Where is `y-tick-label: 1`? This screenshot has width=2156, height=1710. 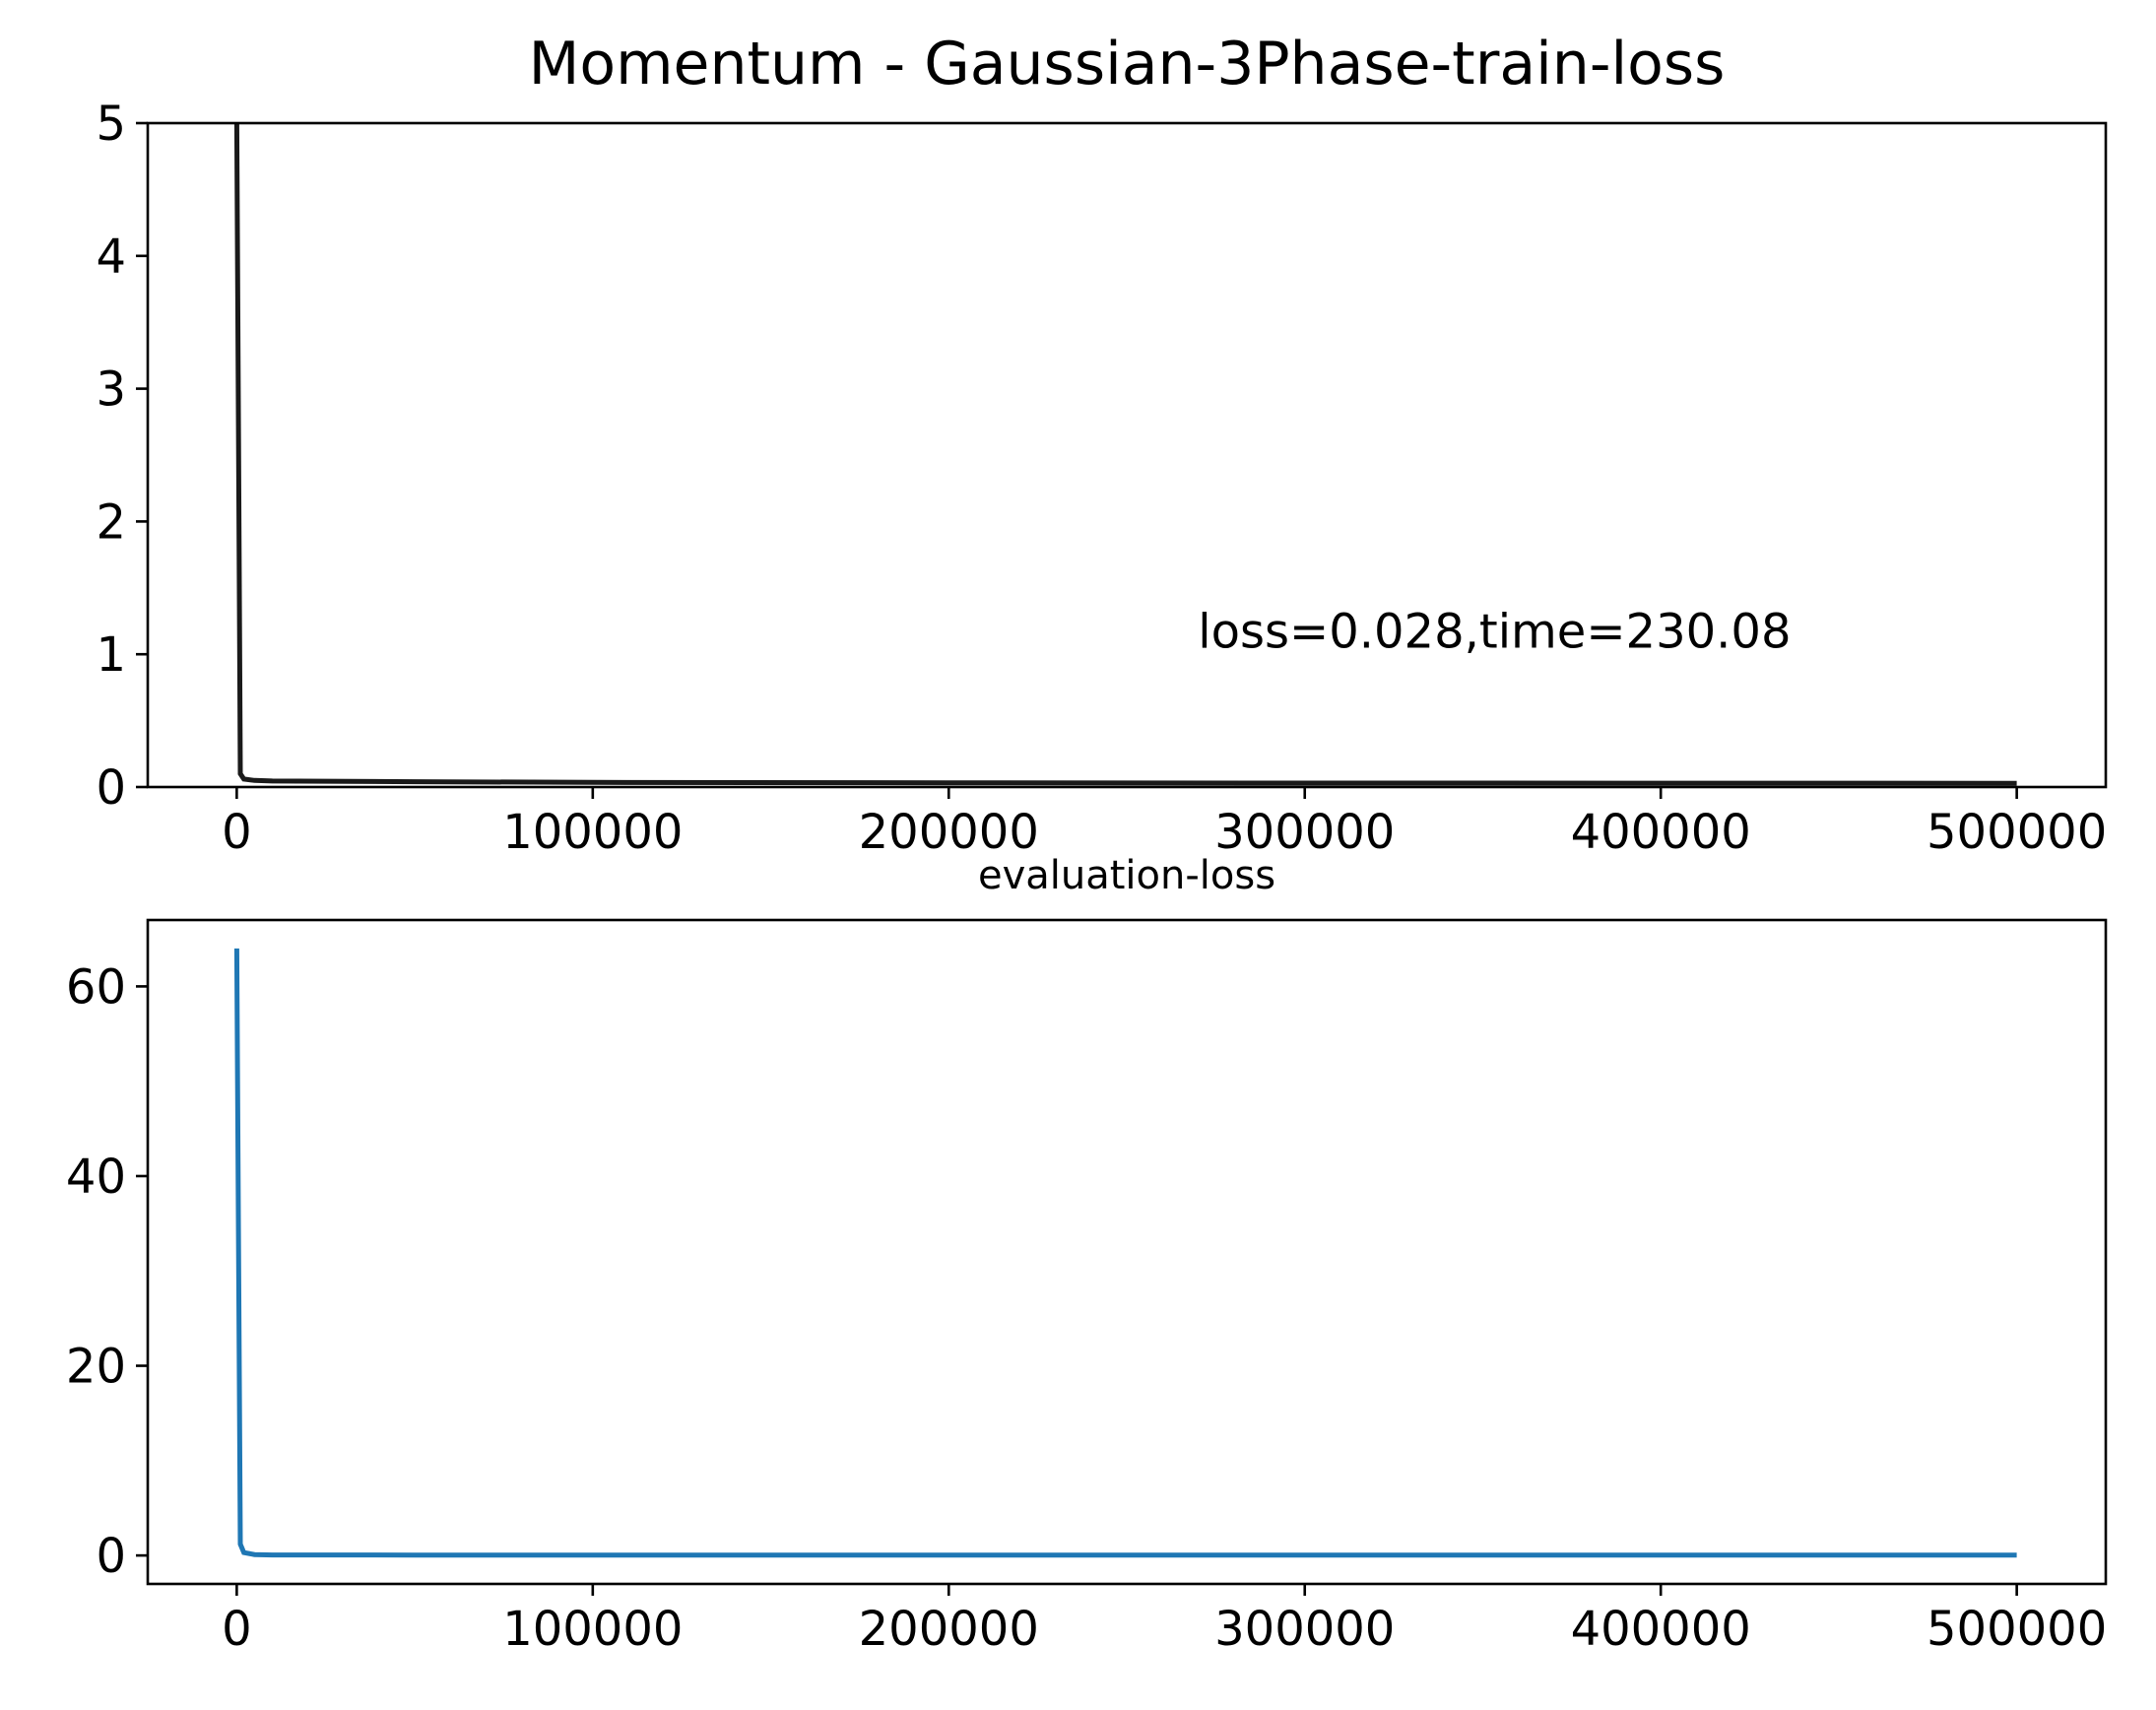
y-tick-label: 1 is located at coordinates (111, 655).